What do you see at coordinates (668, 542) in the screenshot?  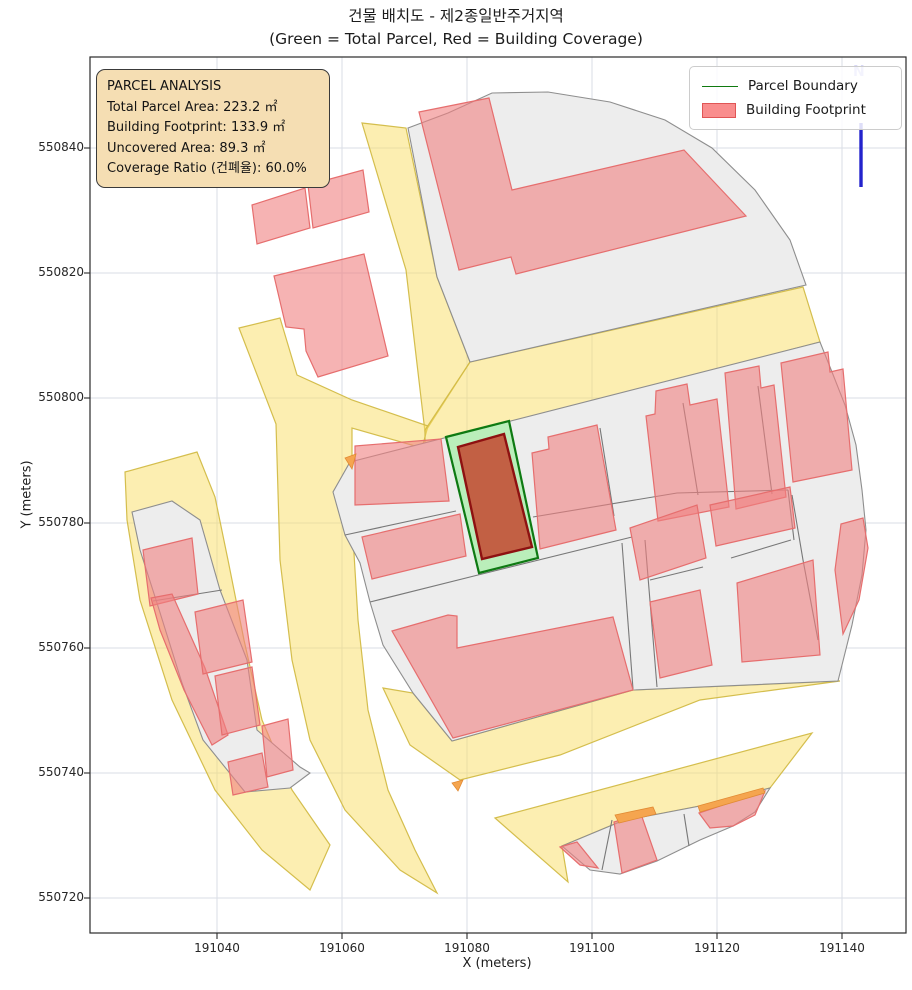 I see `bldg-row2-a` at bounding box center [668, 542].